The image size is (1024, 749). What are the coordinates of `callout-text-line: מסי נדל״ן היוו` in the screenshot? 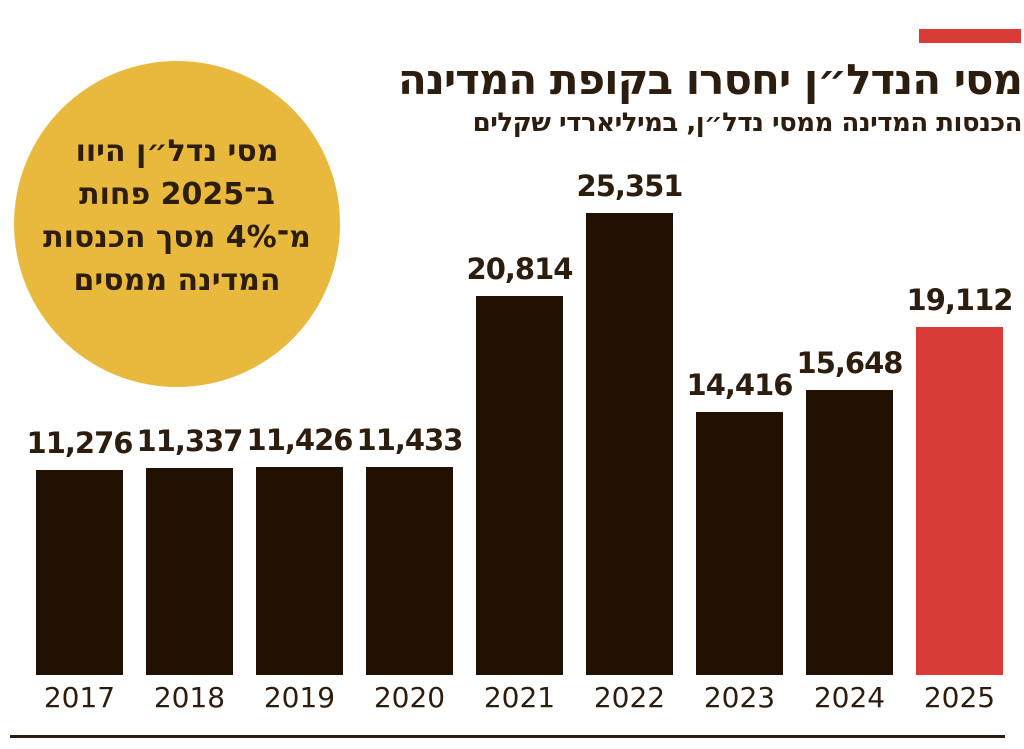 It's located at (177, 151).